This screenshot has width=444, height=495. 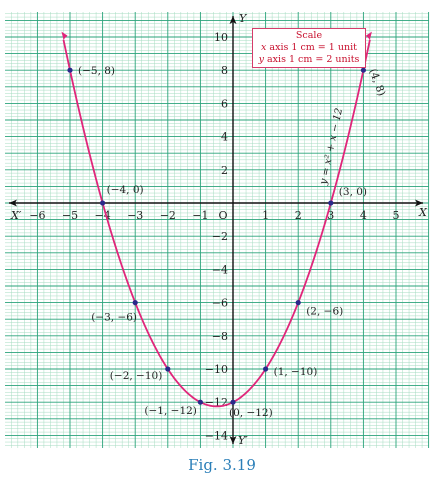 What do you see at coordinates (70, 215) in the screenshot?
I see `x-tick-label: −5` at bounding box center [70, 215].